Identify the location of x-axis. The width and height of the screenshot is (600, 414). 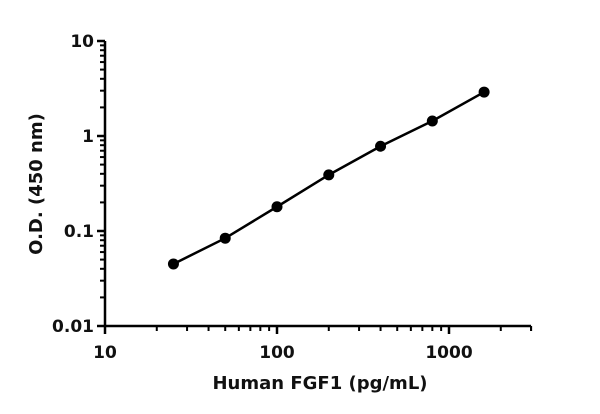
(318, 329).